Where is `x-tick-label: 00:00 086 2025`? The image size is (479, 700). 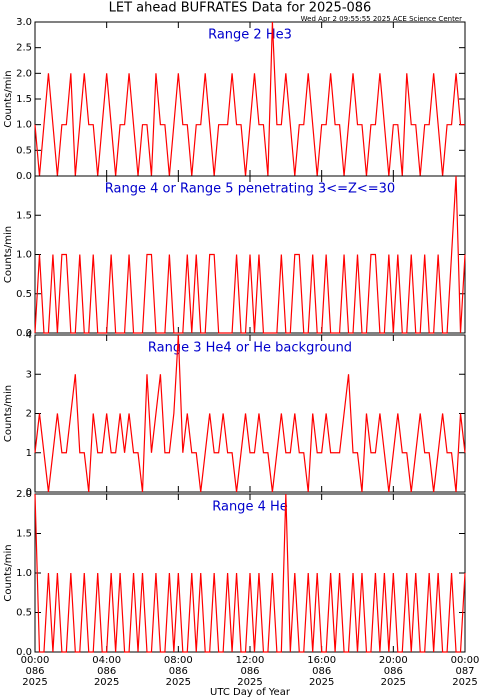 x-tick-label: 00:00 086 2025 is located at coordinates (35, 671).